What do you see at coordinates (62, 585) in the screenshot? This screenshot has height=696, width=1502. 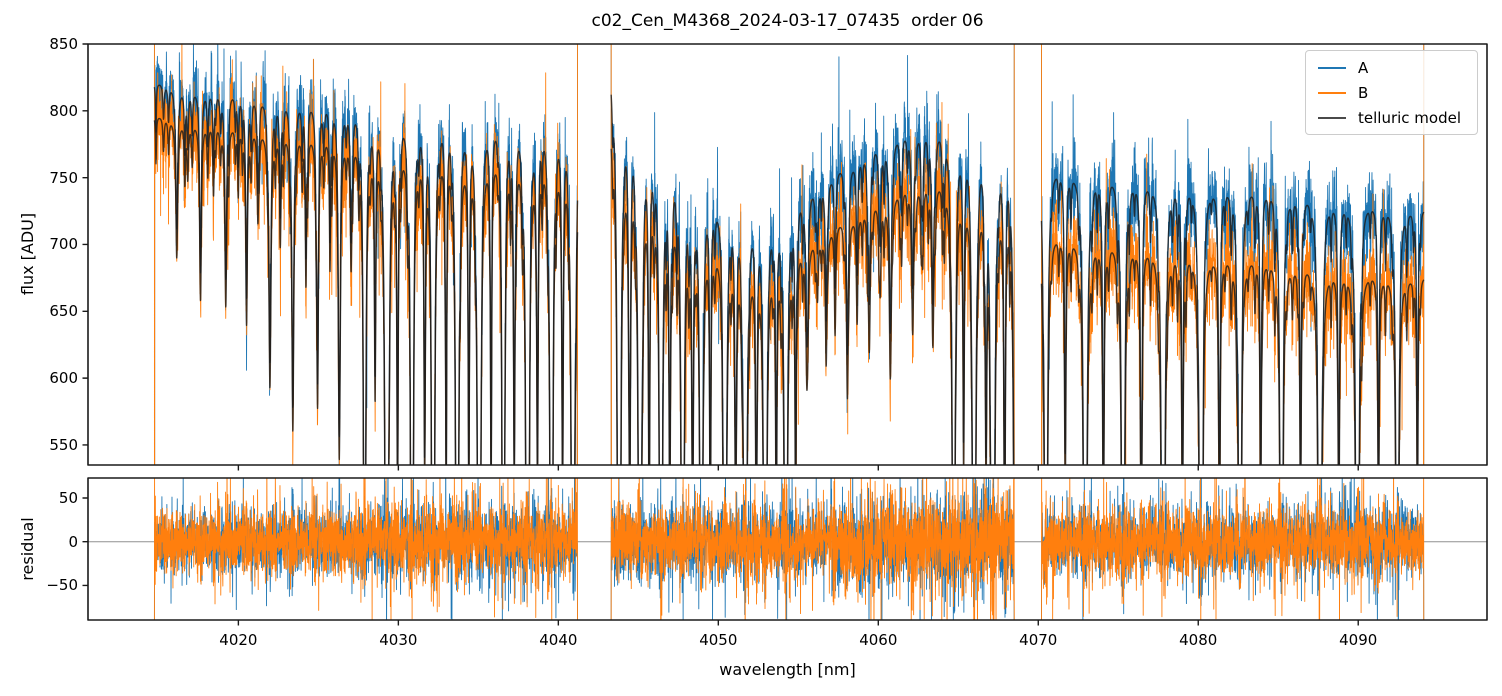 I see `residual-y-tick-label: −50` at bounding box center [62, 585].